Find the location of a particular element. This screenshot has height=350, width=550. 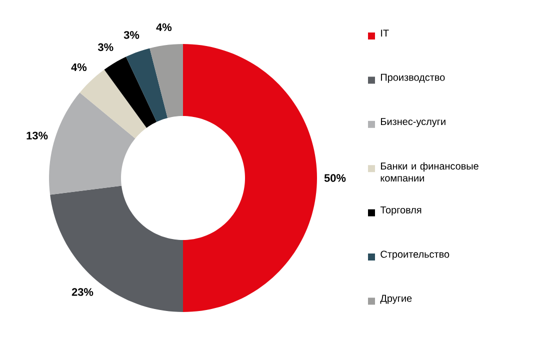

legend-label: Строительство is located at coordinates (415, 255).